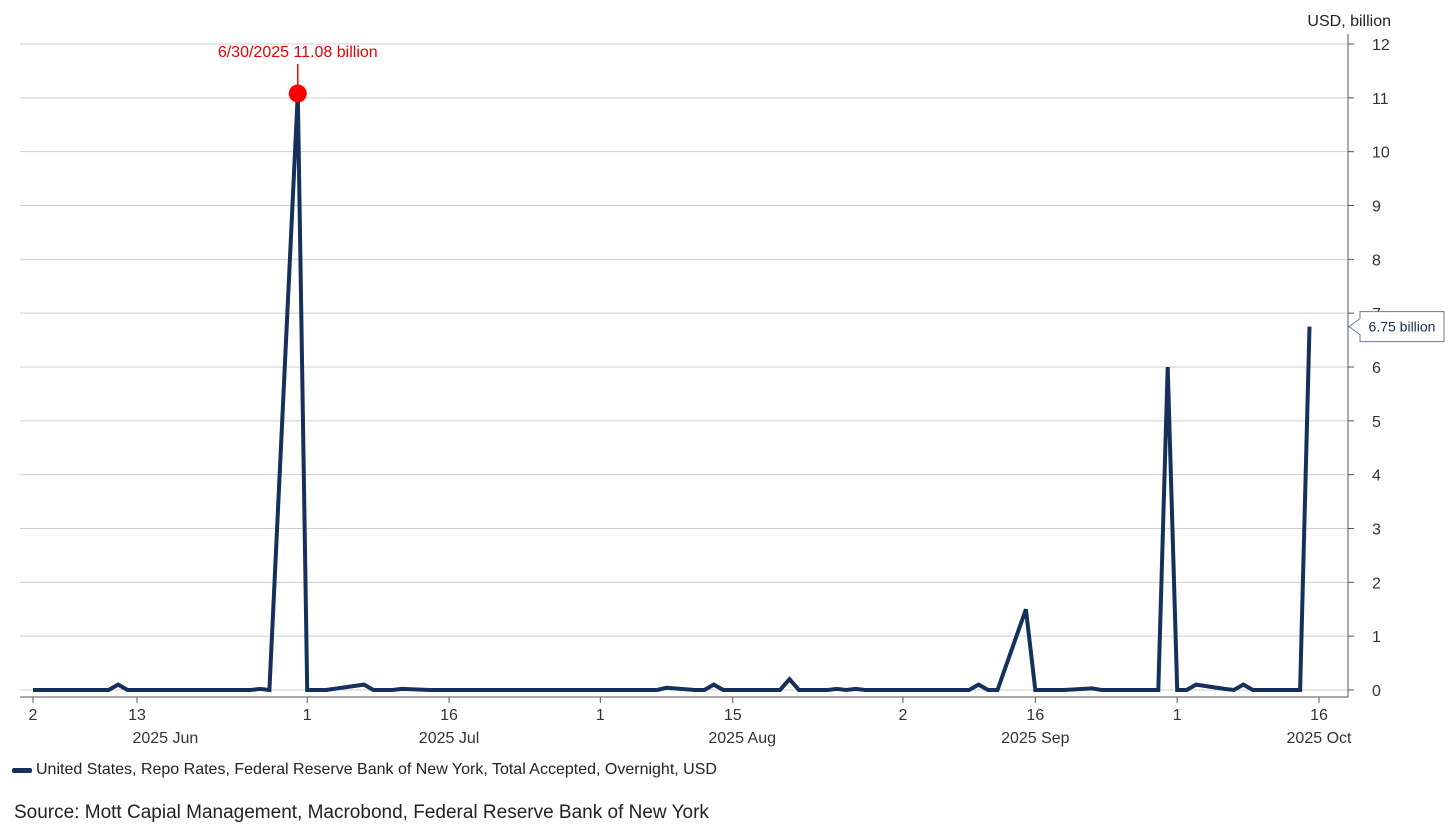  Describe the element at coordinates (1376, 207) in the screenshot. I see `y-tick-label: 9` at that location.